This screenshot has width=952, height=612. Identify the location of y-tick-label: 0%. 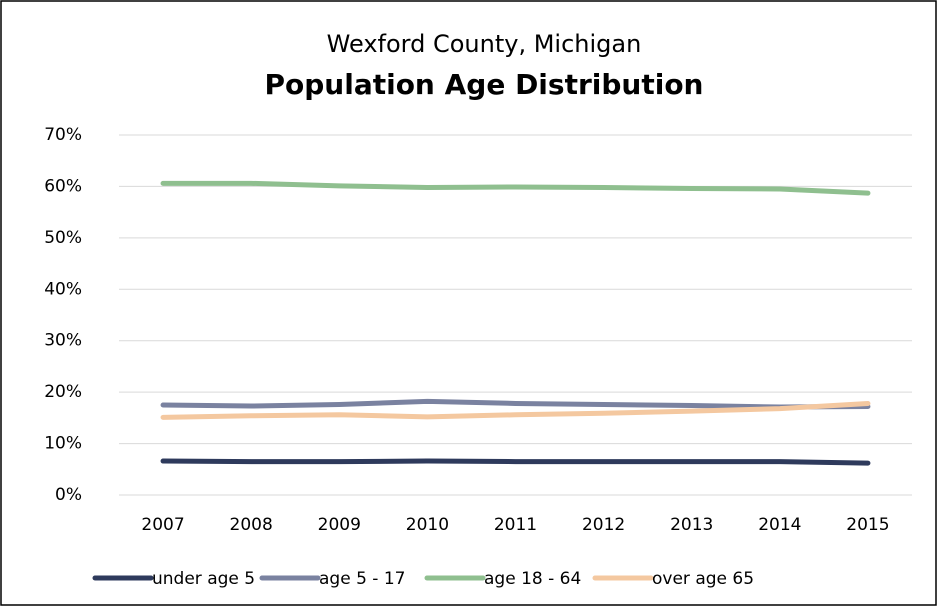
(68, 495).